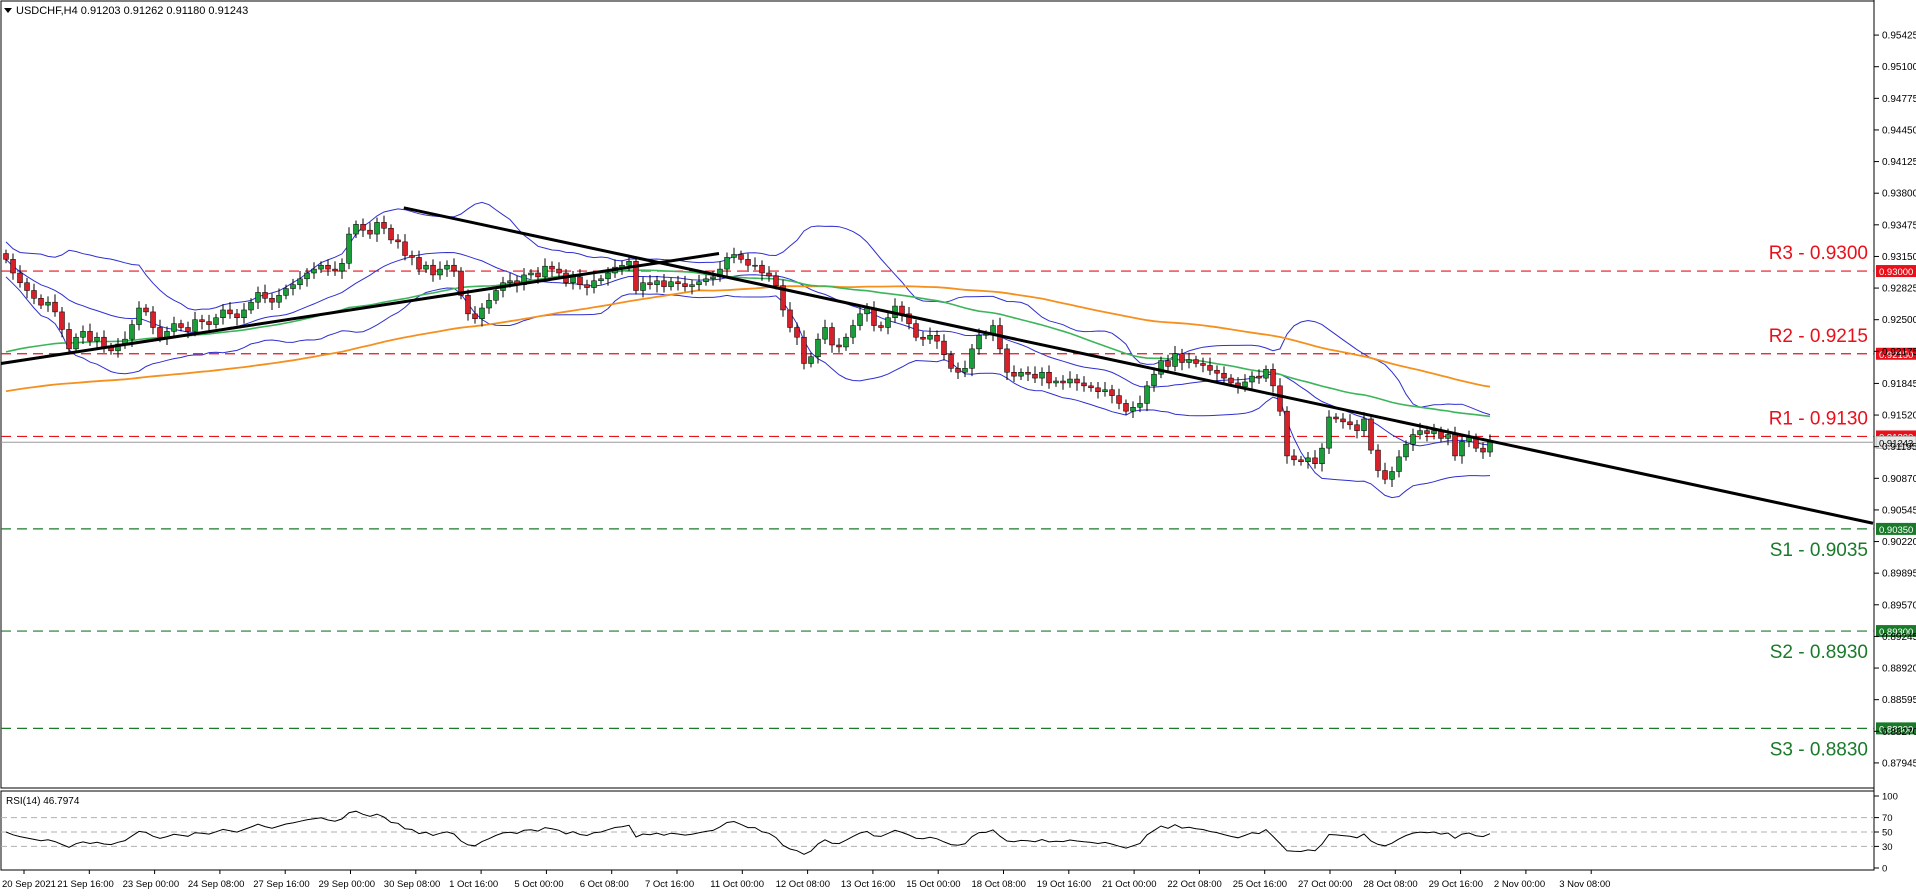 The image size is (1916, 896). Describe the element at coordinates (1129, 884) in the screenshot. I see `x-tick-label: 21 Oct 00:00` at that location.